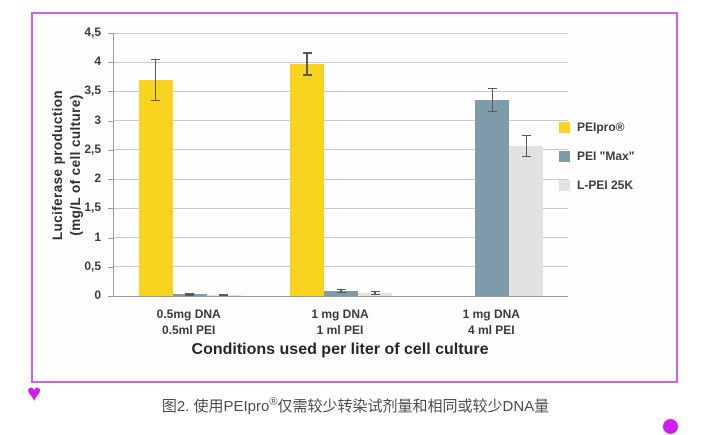 This screenshot has height=435, width=711. I want to click on bar-series3-group3, so click(526, 220).